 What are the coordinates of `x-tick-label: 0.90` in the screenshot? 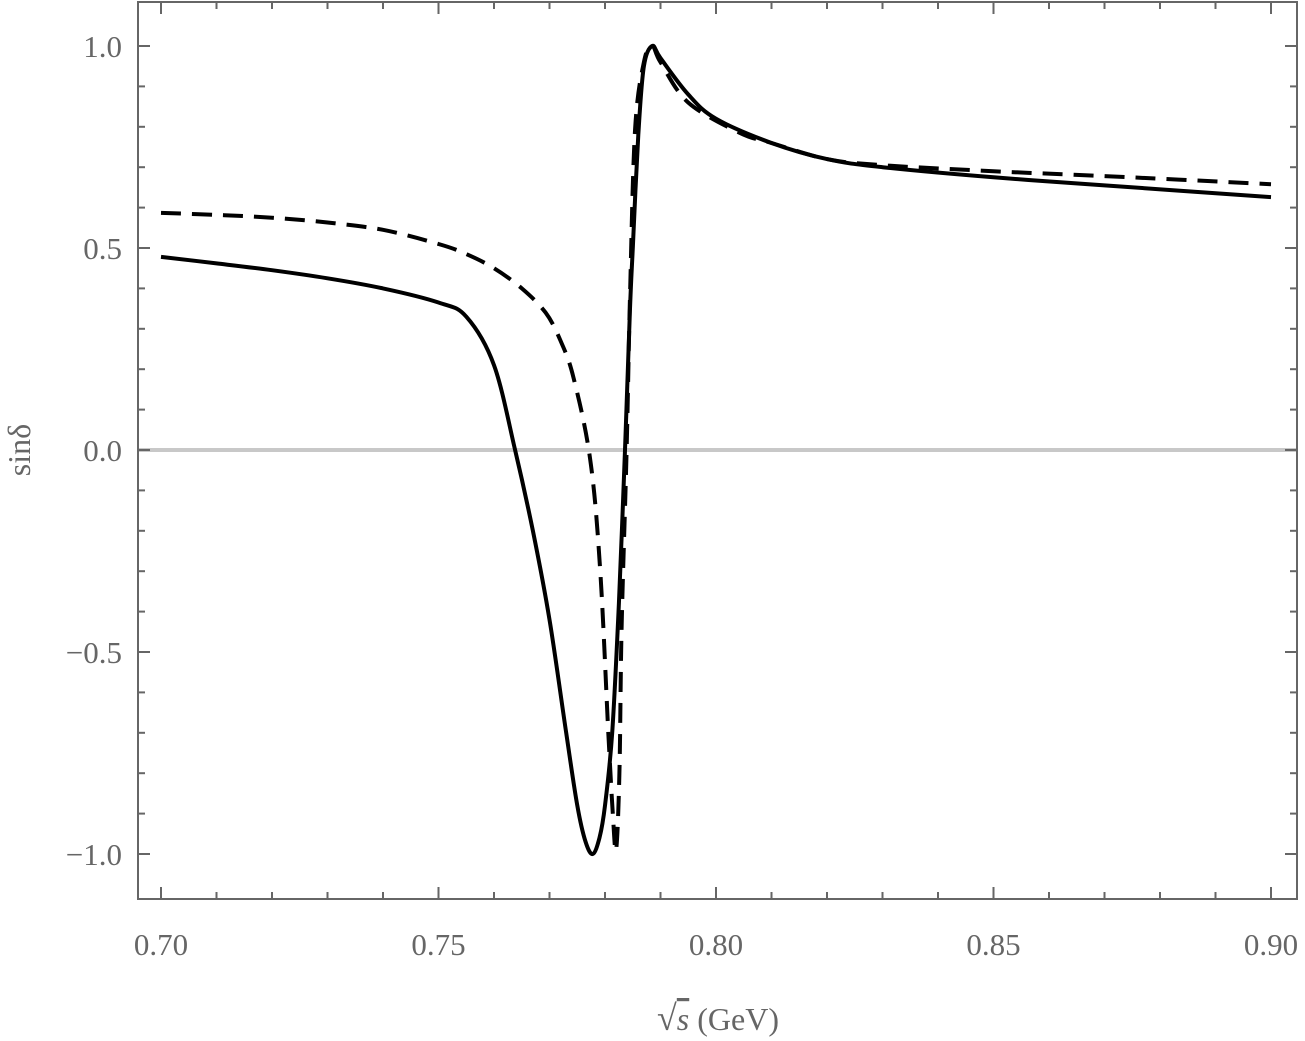 It's located at (1271, 944).